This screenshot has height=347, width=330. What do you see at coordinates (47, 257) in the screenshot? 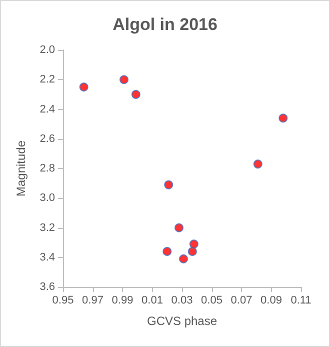
I see `y-tick-label: 3.4` at bounding box center [47, 257].